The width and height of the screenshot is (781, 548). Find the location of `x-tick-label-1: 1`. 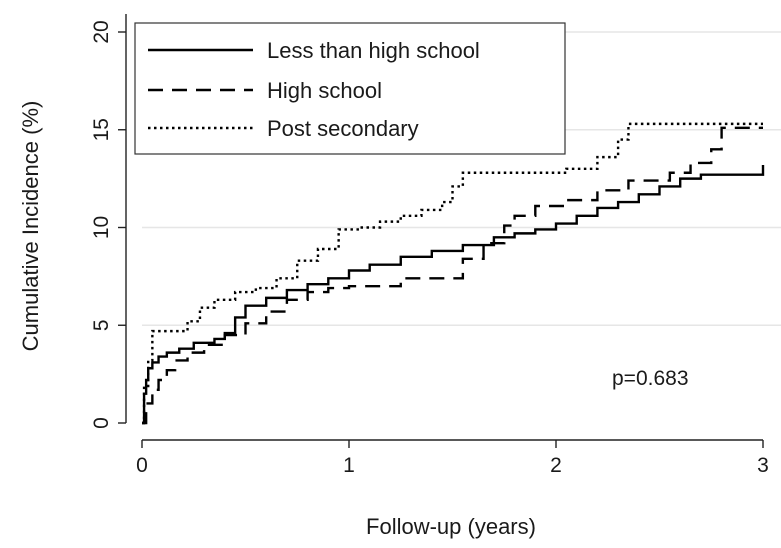

x-tick-label-1: 1 is located at coordinates (349, 465).